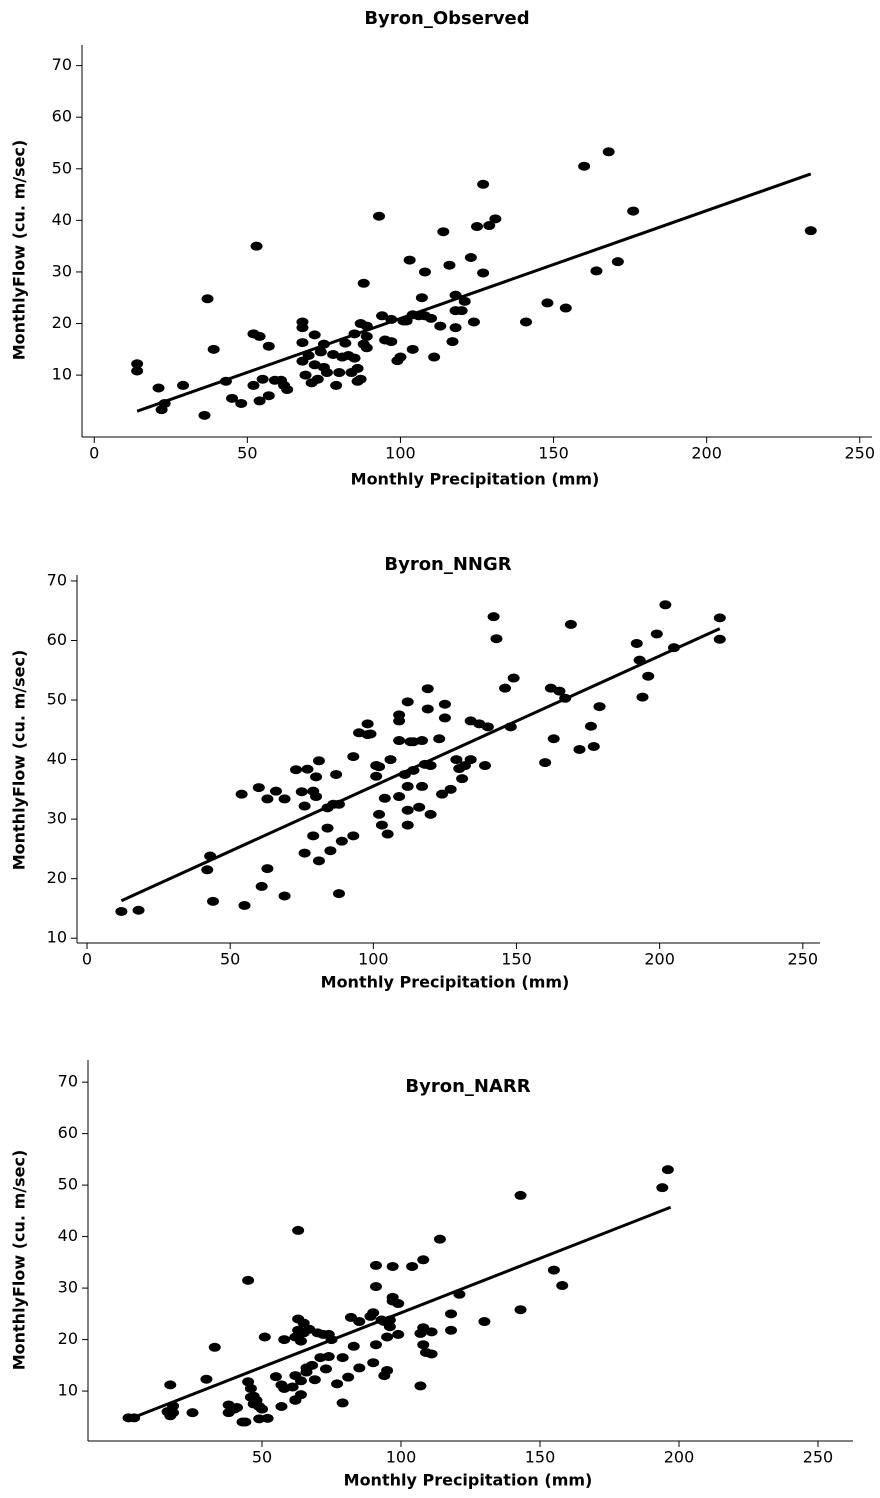 The width and height of the screenshot is (880, 1498). Describe the element at coordinates (68, 1184) in the screenshot. I see `y-tick-label: 50` at that location.